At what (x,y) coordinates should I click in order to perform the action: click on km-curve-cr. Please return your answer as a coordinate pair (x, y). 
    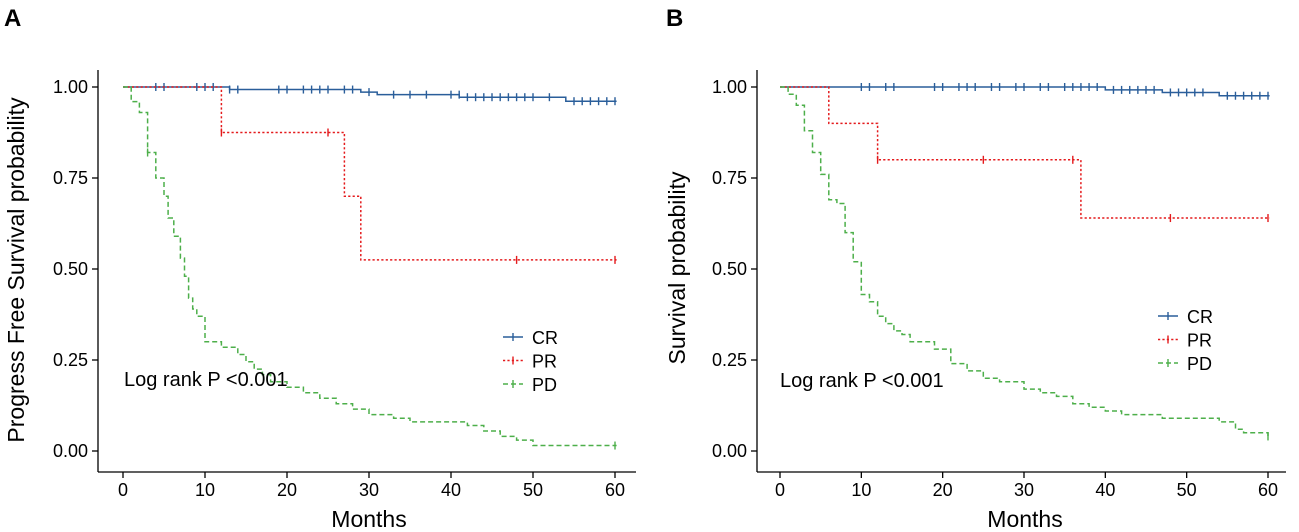
    Looking at the image, I should click on (1025, 91).